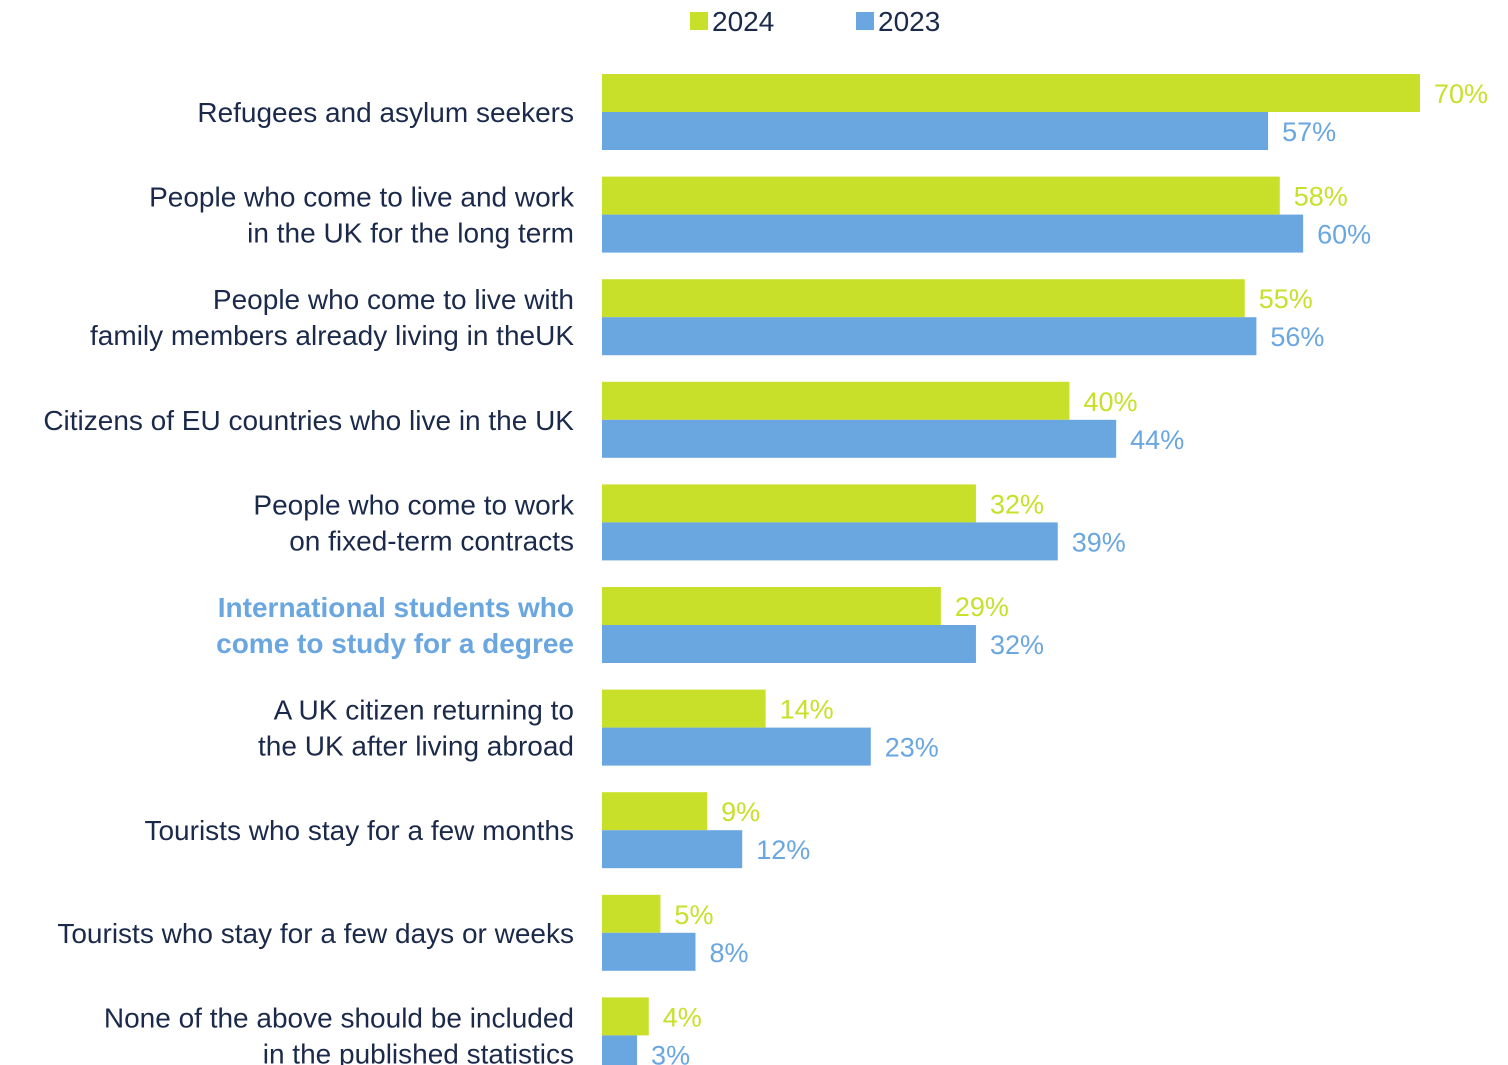 Image resolution: width=1508 pixels, height=1065 pixels. I want to click on legend-label-2024: 2024, so click(743, 21).